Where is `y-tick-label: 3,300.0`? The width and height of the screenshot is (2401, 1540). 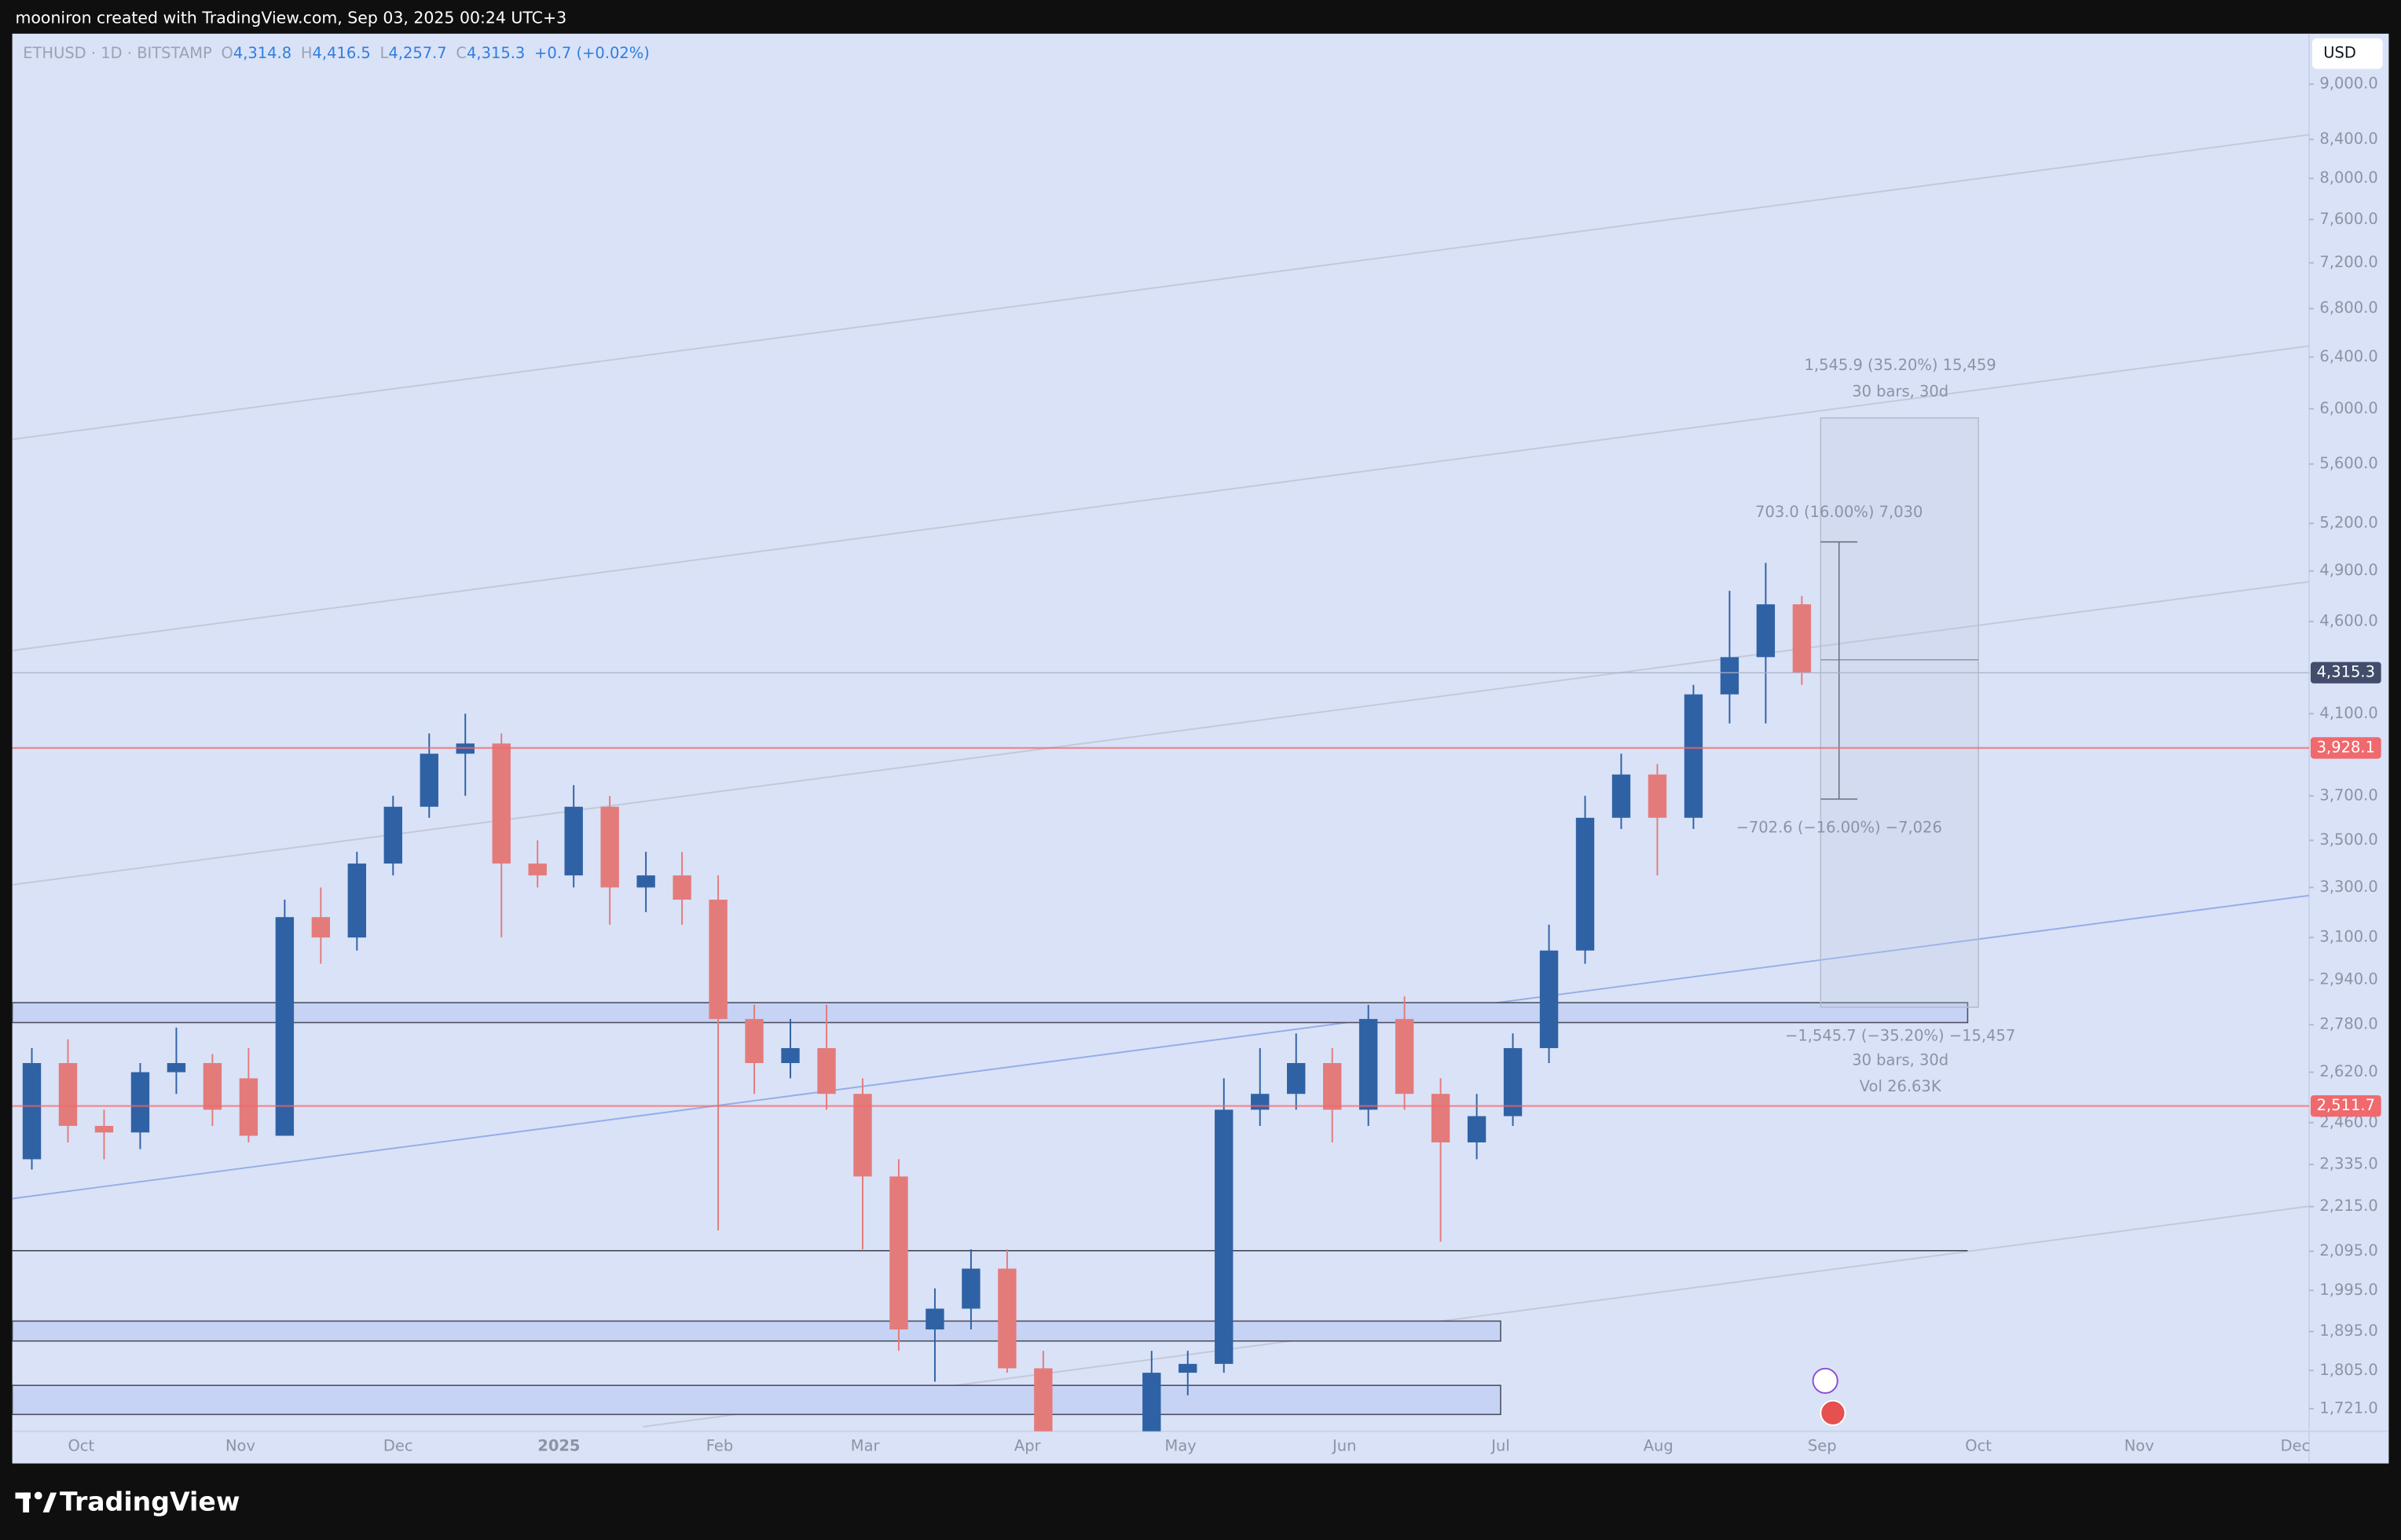 y-tick-label: 3,300.0 is located at coordinates (2348, 887).